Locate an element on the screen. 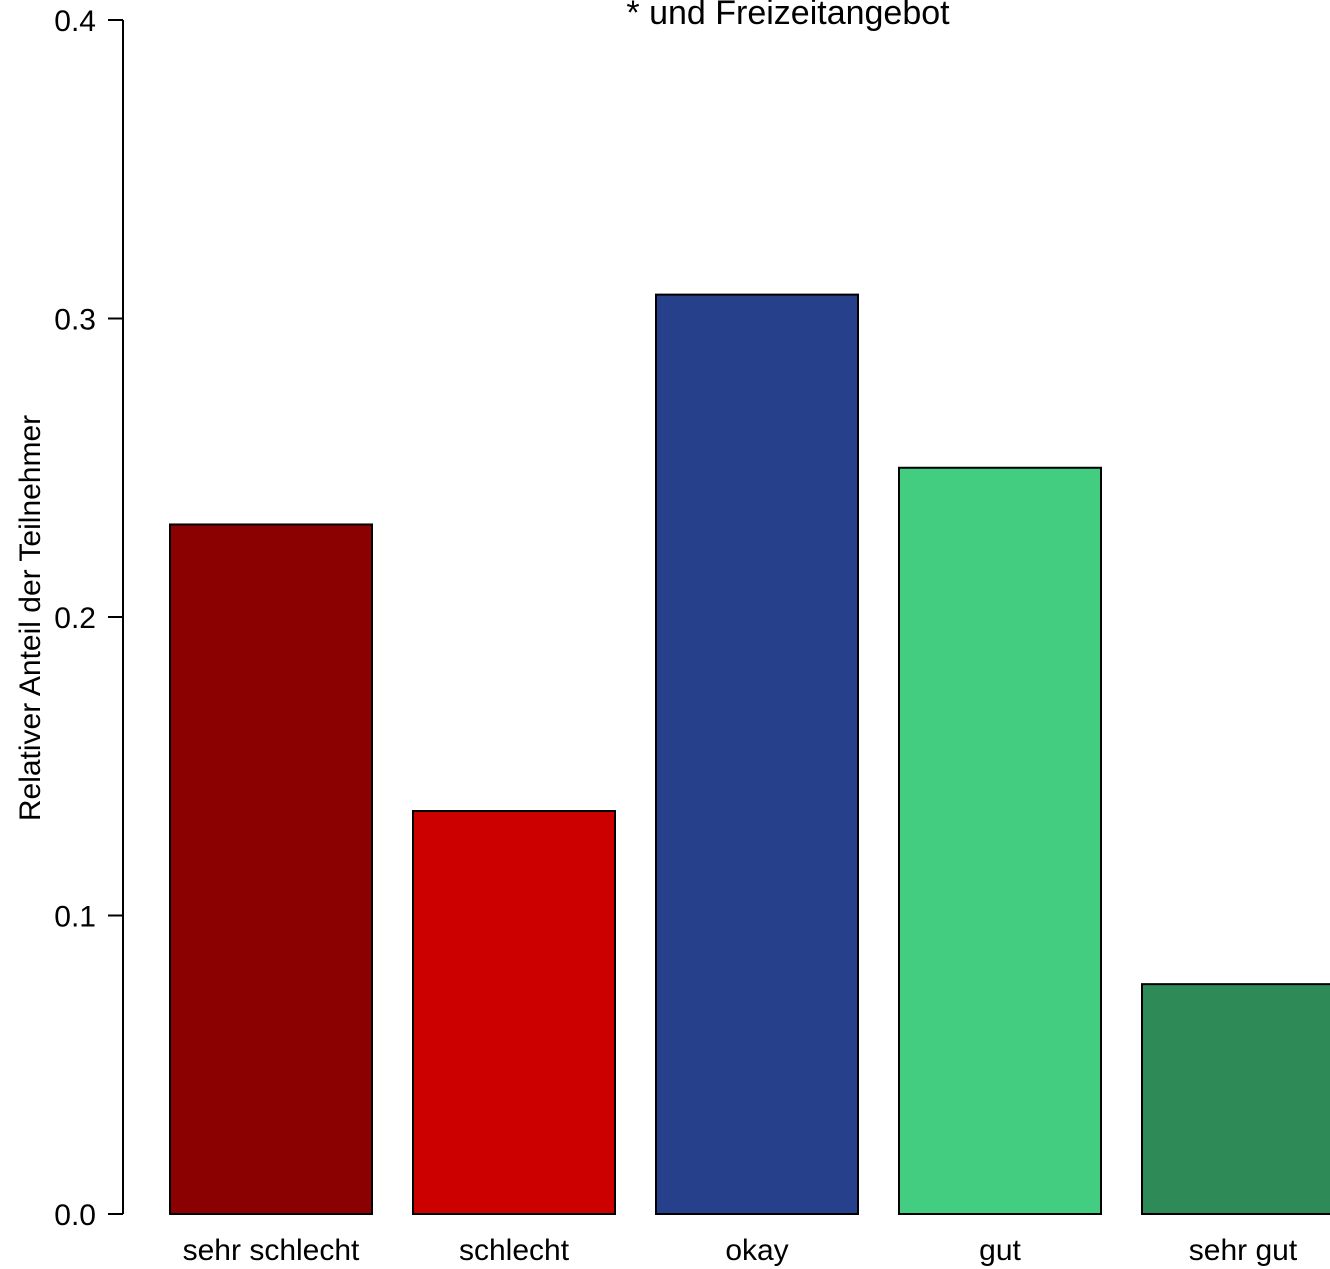 The width and height of the screenshot is (1330, 1269). bar-schlecht is located at coordinates (514, 1013).